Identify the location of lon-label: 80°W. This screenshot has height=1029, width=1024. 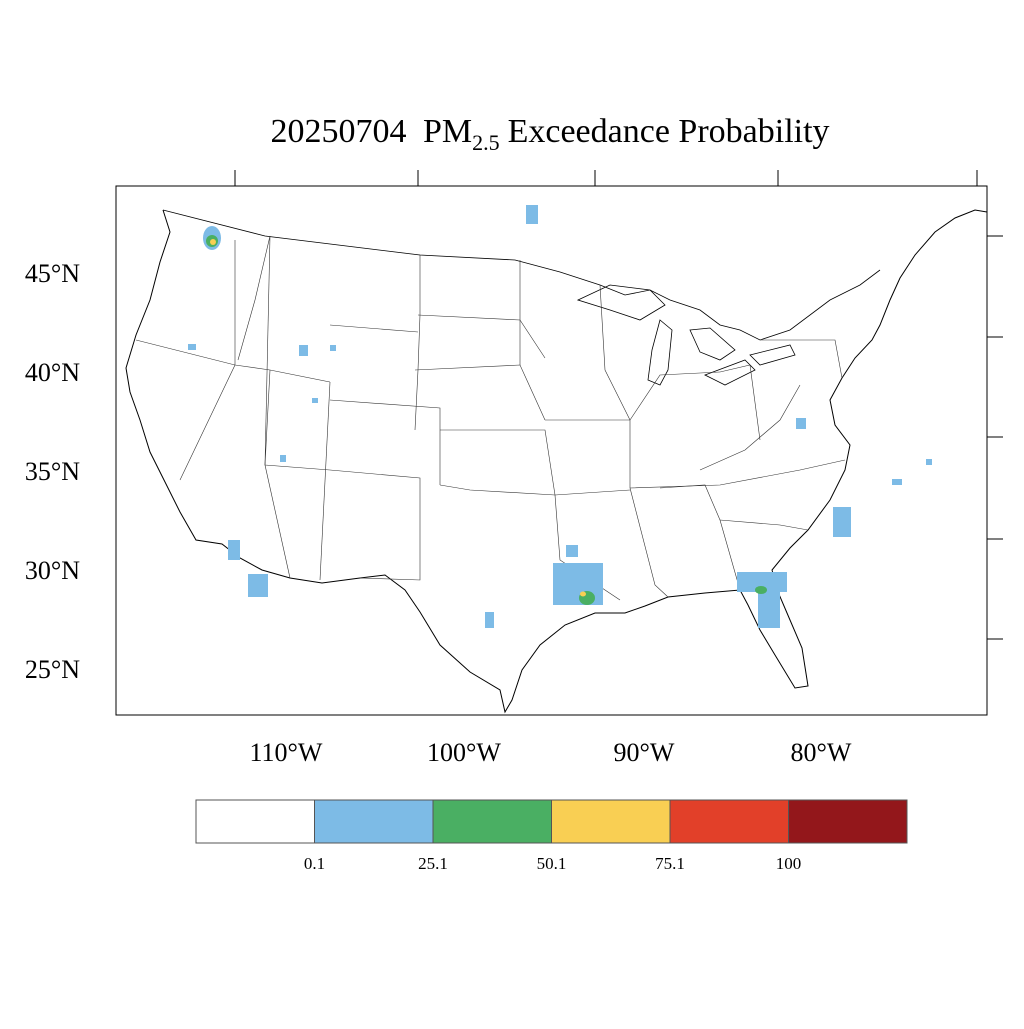
(821, 752).